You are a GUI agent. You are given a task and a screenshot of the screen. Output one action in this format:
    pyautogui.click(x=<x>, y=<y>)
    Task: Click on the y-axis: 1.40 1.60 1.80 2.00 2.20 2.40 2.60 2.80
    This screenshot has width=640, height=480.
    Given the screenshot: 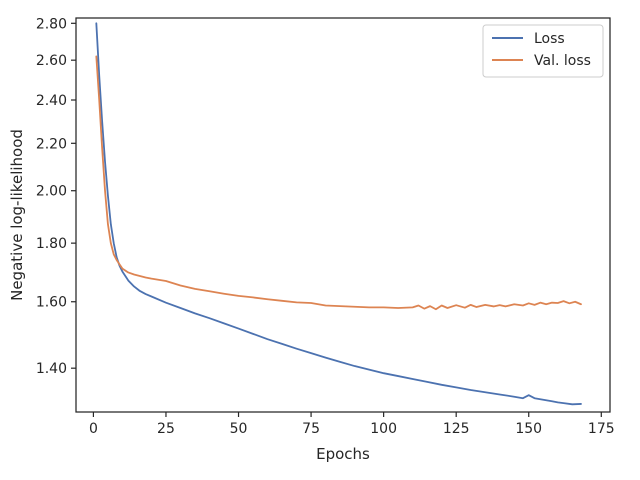 What is the action you would take?
    pyautogui.click(x=56, y=196)
    